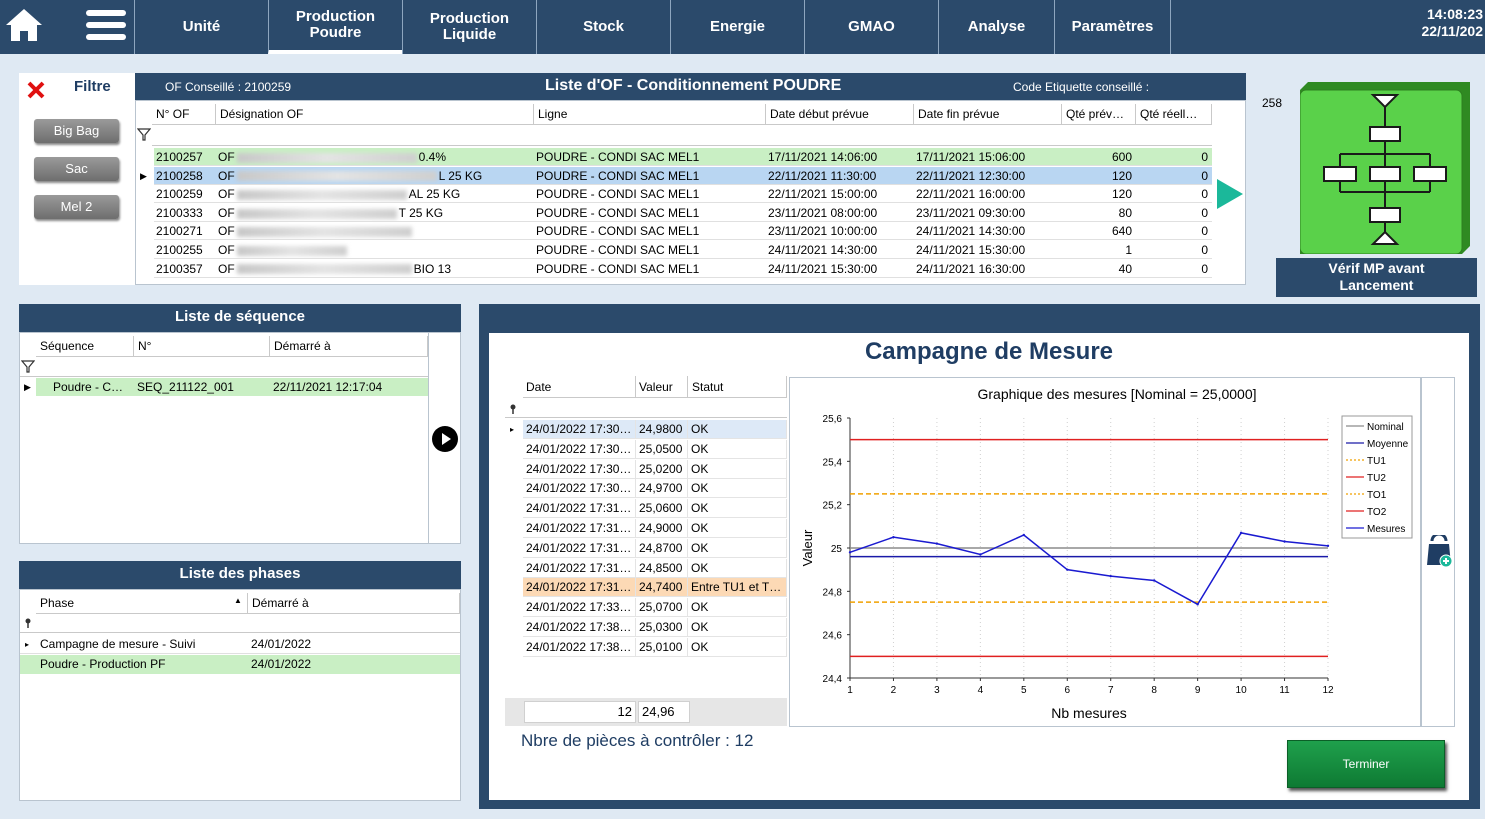  I want to click on y-tick-label: 25,2, so click(833, 506).